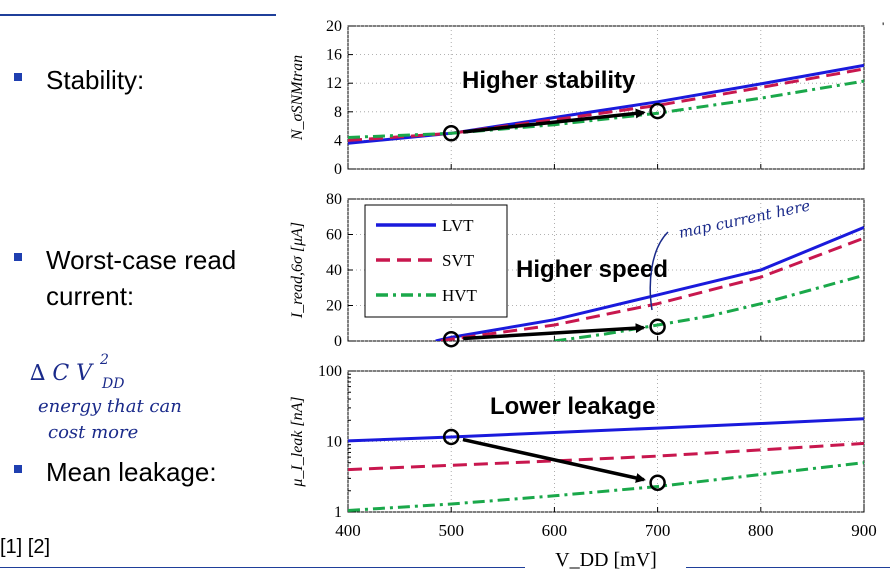  Describe the element at coordinates (555, 530) in the screenshot. I see `tick-label-x: 600` at that location.